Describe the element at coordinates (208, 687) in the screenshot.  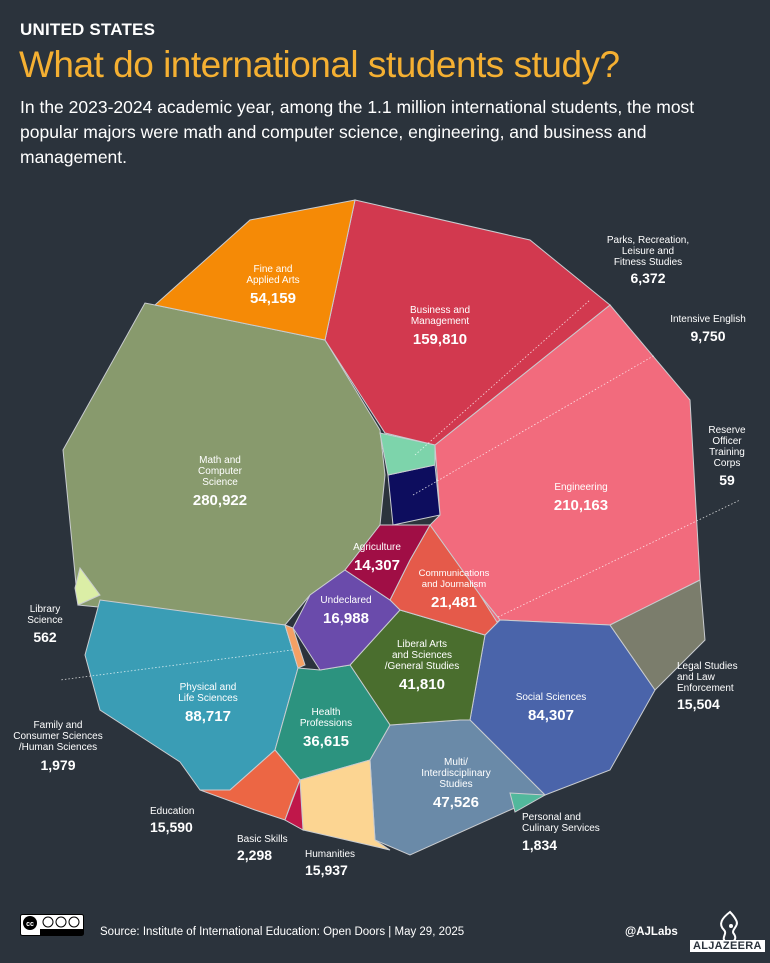
I see `label-physical-and-life-sciences: Physical and` at that location.